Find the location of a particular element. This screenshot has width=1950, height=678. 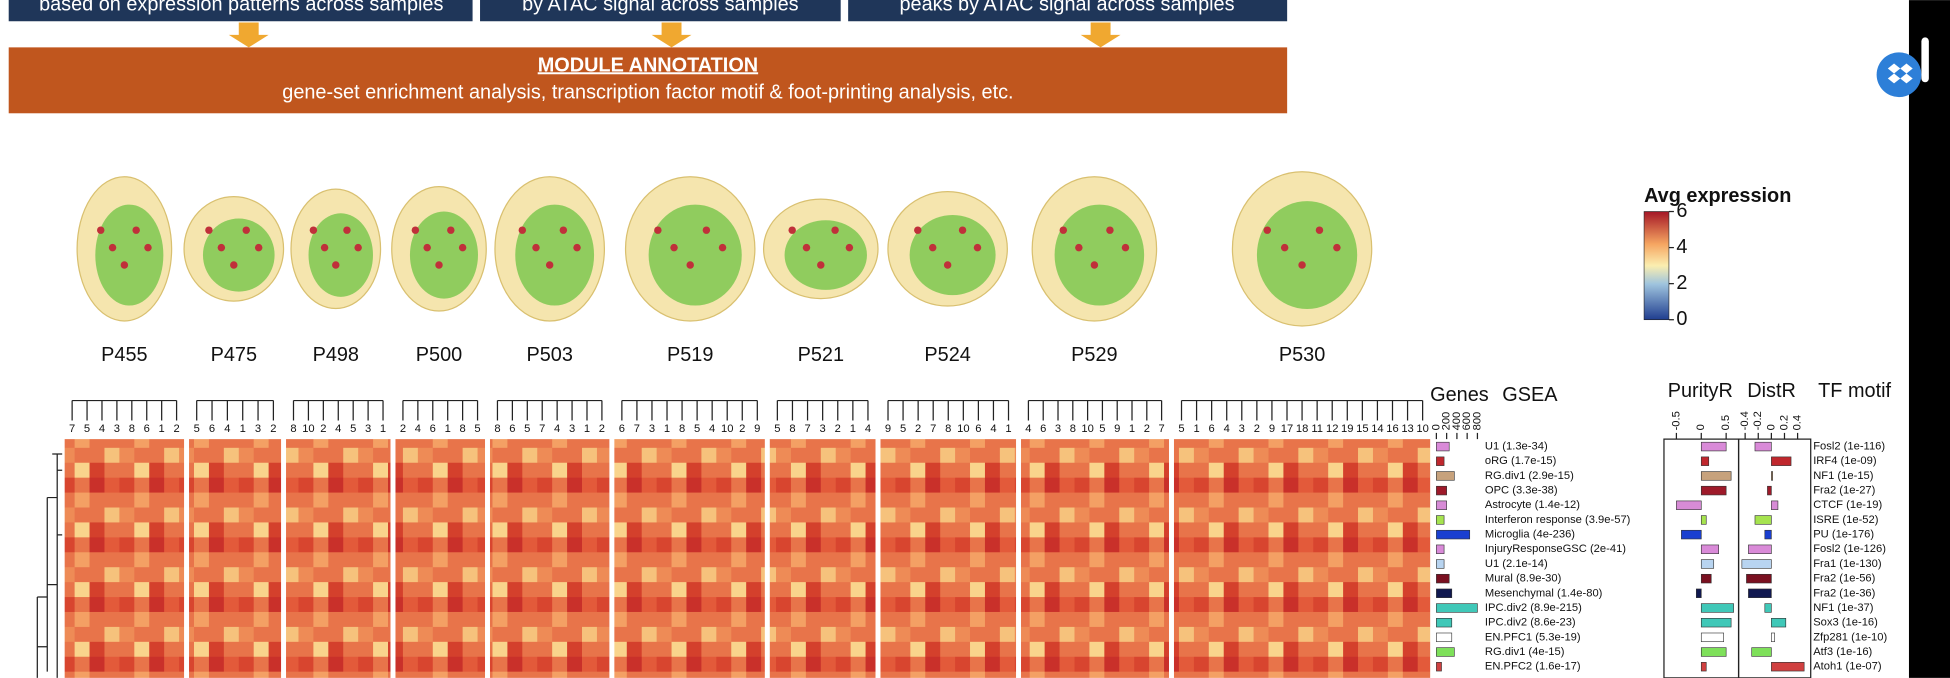

legend-title: Avg expression is located at coordinates (1717, 196).